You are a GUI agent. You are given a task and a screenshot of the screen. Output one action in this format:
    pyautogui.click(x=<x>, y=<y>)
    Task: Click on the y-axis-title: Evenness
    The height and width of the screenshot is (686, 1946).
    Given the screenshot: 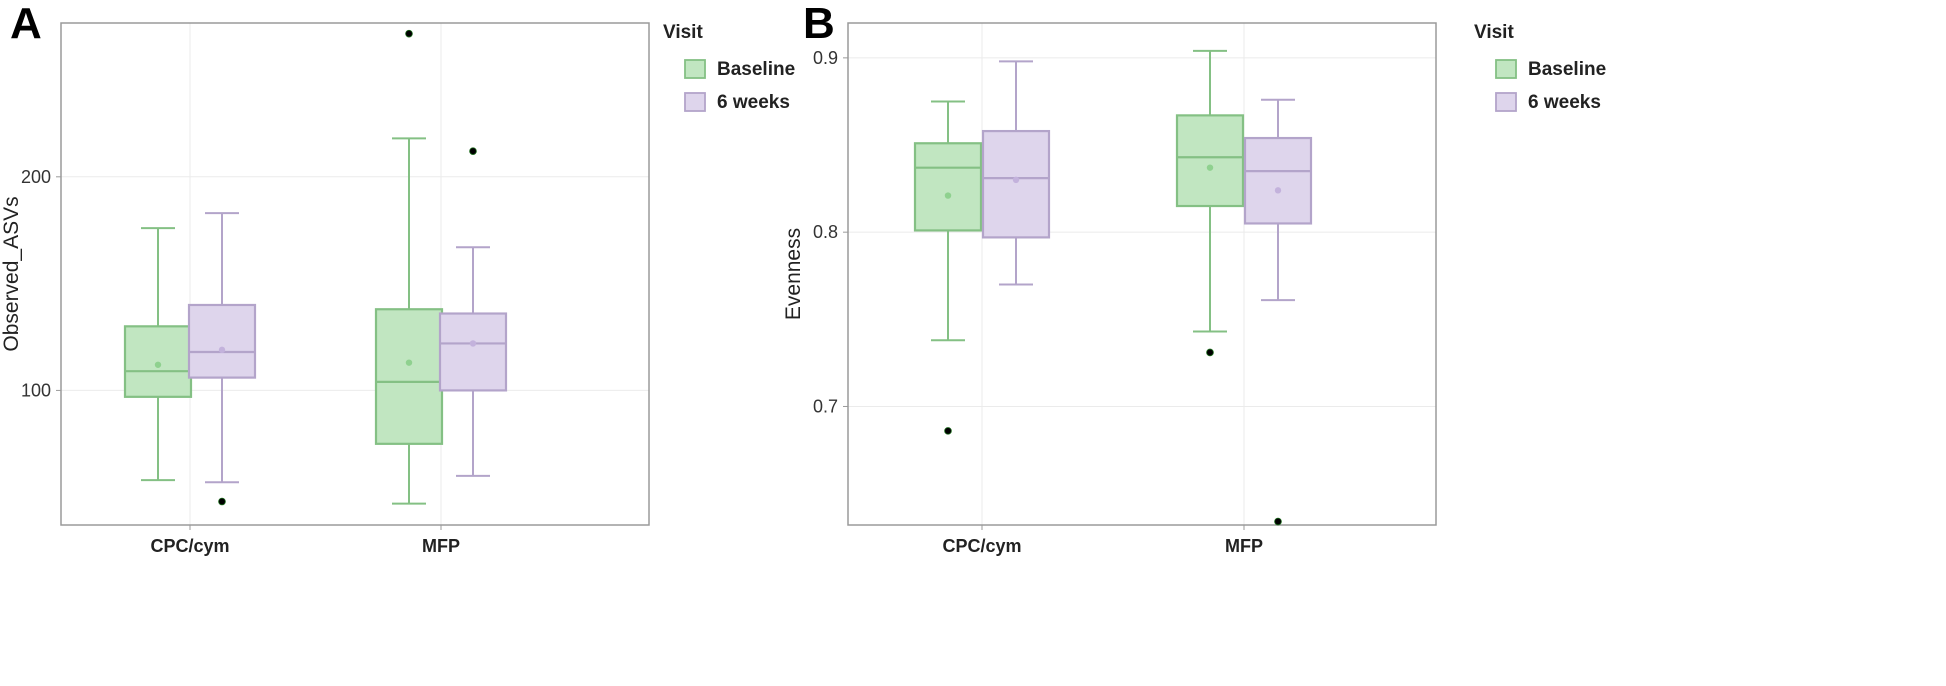 What is the action you would take?
    pyautogui.click(x=793, y=274)
    